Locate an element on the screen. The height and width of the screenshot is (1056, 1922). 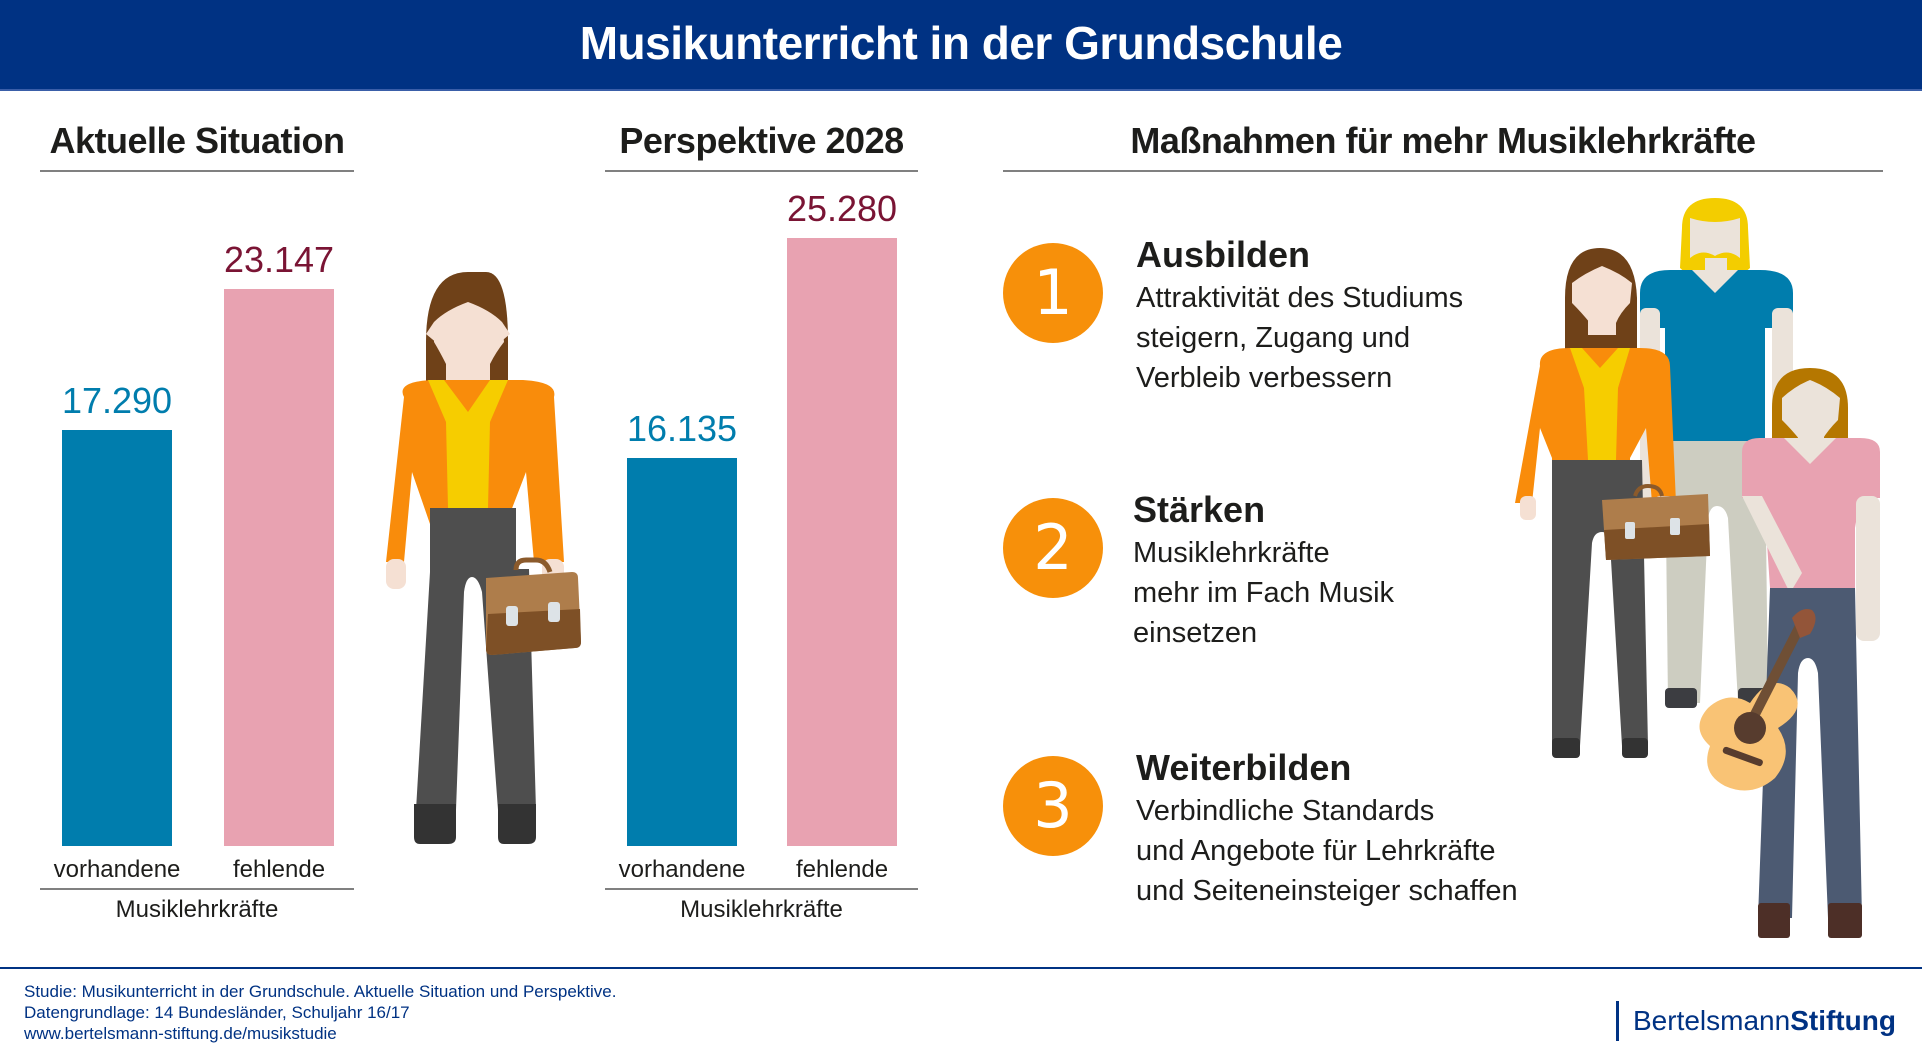
value-label-vorhandene: 16.135 is located at coordinates (682, 428).